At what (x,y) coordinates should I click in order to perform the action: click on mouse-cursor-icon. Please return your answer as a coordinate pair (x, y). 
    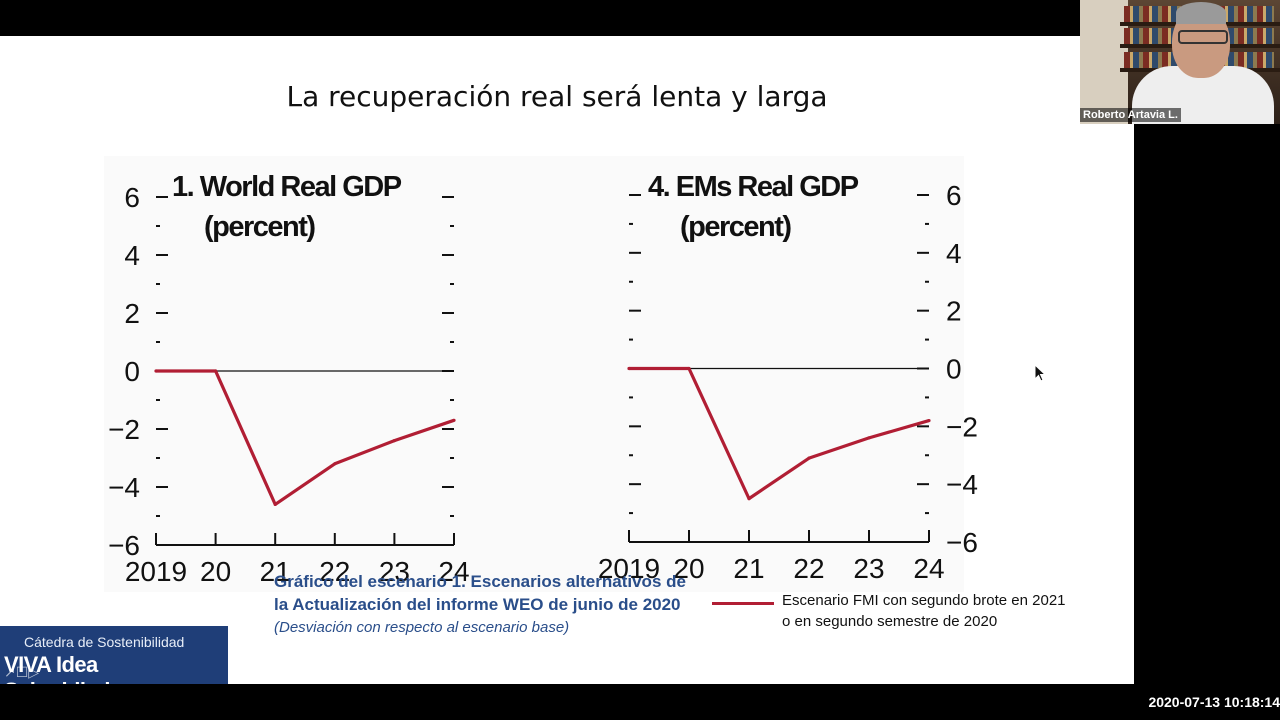
    Looking at the image, I should click on (1040, 373).